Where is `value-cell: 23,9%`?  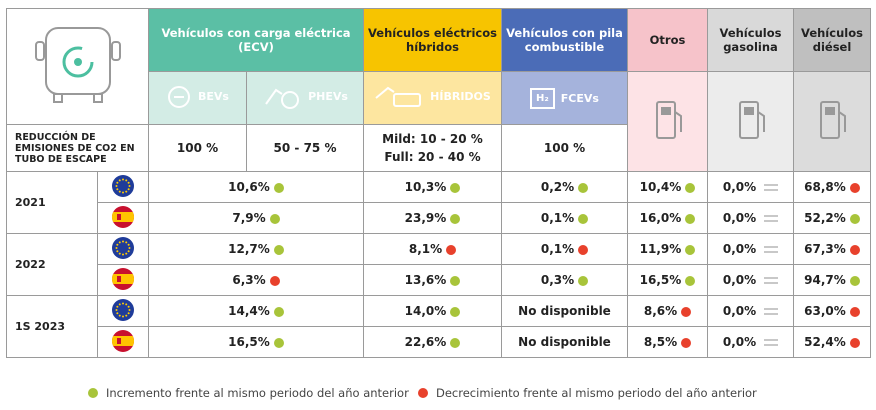 value-cell: 23,9% is located at coordinates (432, 218).